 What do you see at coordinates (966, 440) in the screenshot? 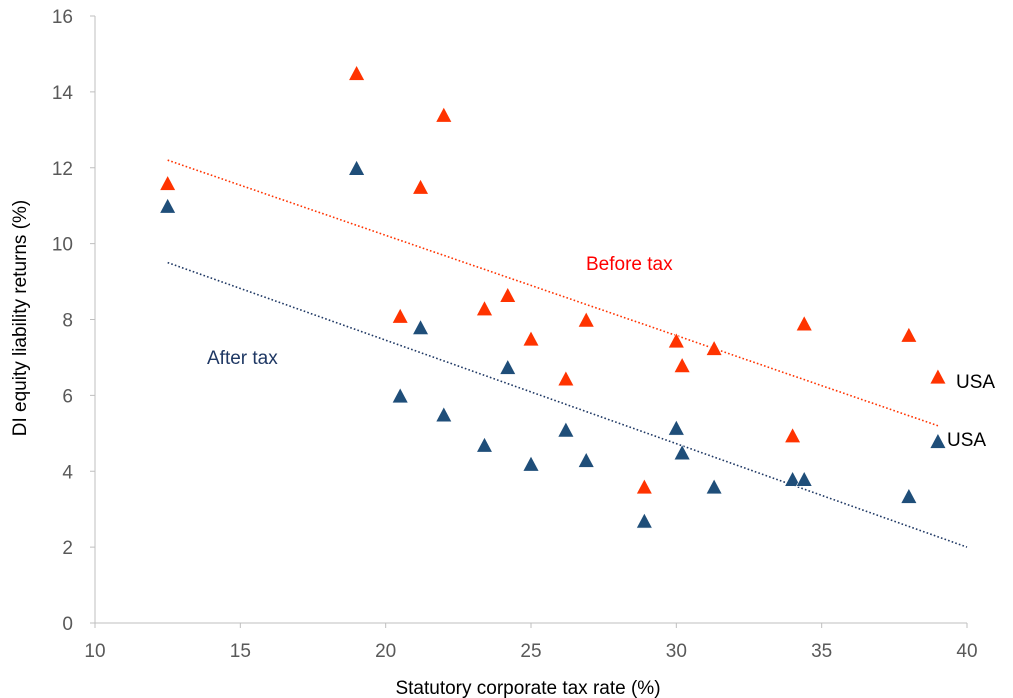
I see `annotation-usa-after-tax: USA` at bounding box center [966, 440].